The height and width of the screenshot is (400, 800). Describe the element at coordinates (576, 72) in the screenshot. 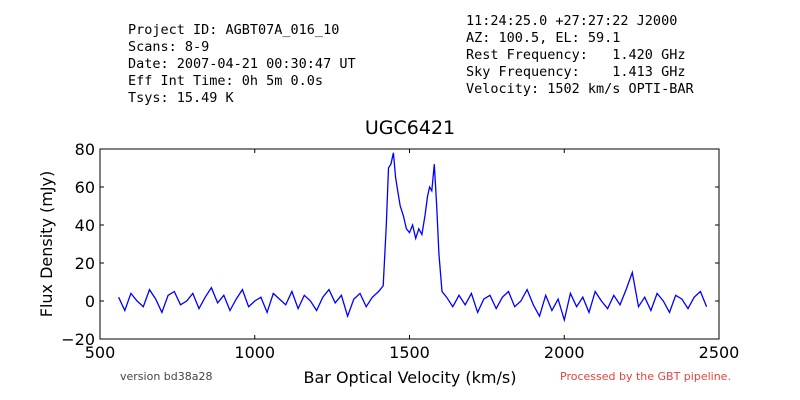

I see `sky-frequency: Sky Frequency: 1.413 GHz` at that location.